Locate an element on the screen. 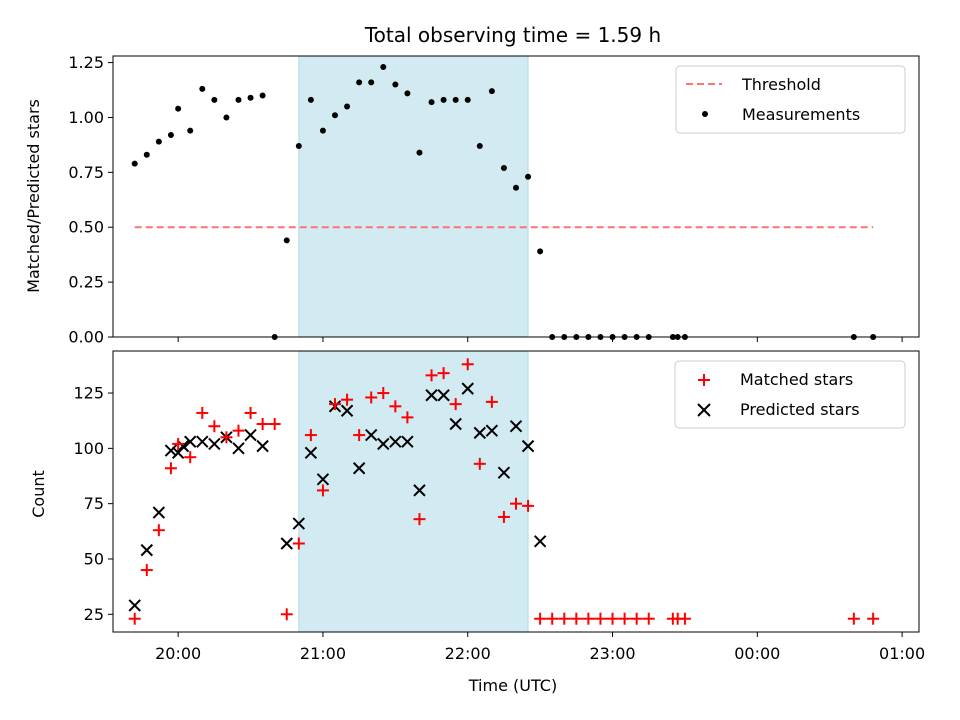  ratio-panel-x-ticks is located at coordinates (540, 339).